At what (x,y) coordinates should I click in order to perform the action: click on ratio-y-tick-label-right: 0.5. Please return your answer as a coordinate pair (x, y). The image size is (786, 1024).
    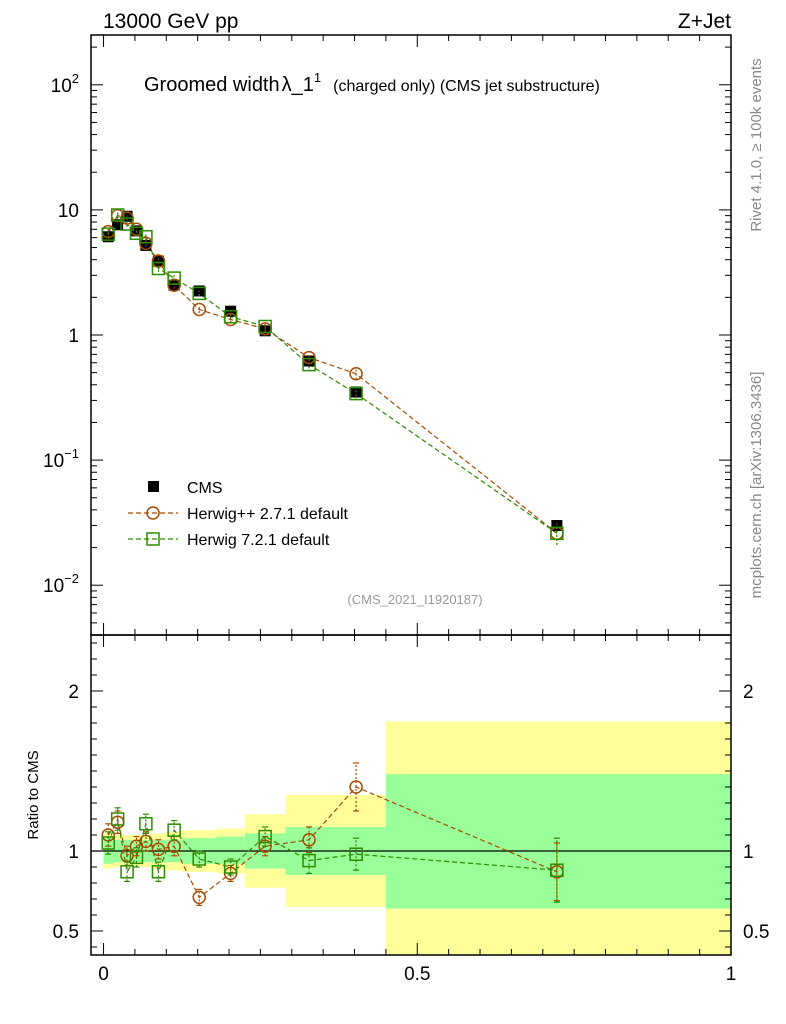
    Looking at the image, I should click on (756, 932).